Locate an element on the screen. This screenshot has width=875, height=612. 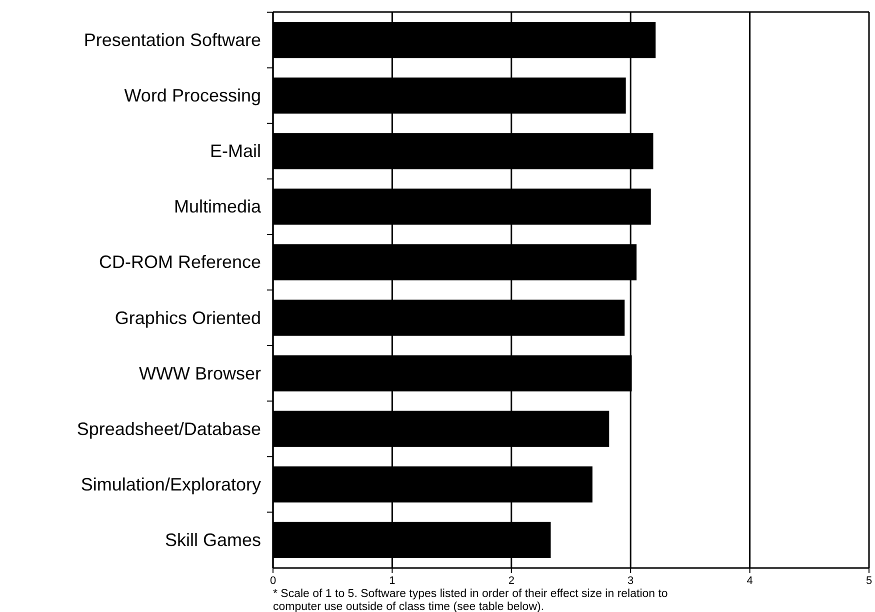
x-tick-label: 0 is located at coordinates (273, 581).